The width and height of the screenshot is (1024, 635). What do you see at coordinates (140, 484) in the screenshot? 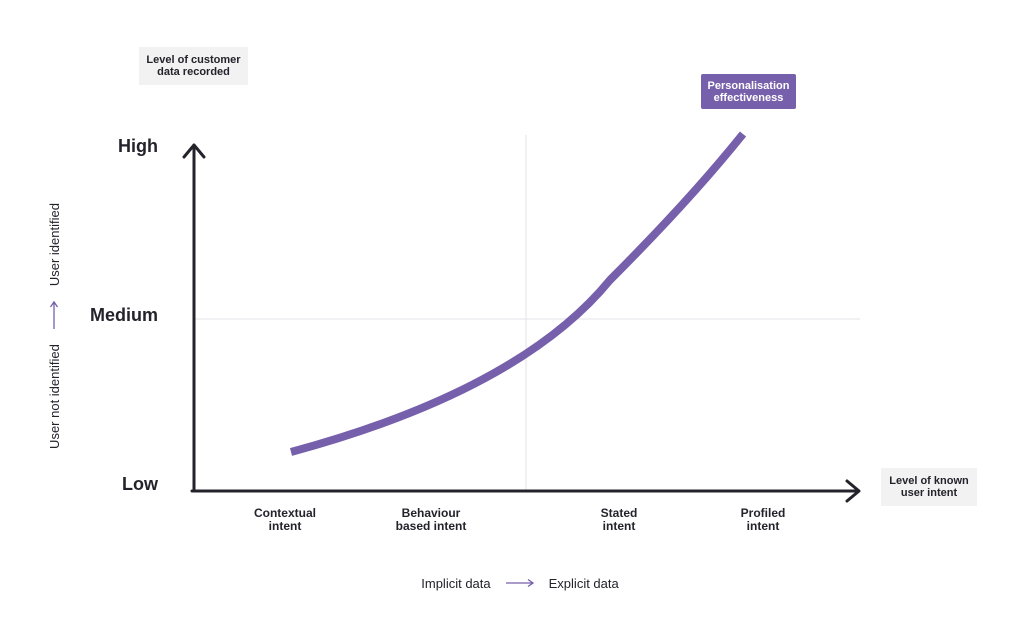
I see `y-level-low: Low` at bounding box center [140, 484].